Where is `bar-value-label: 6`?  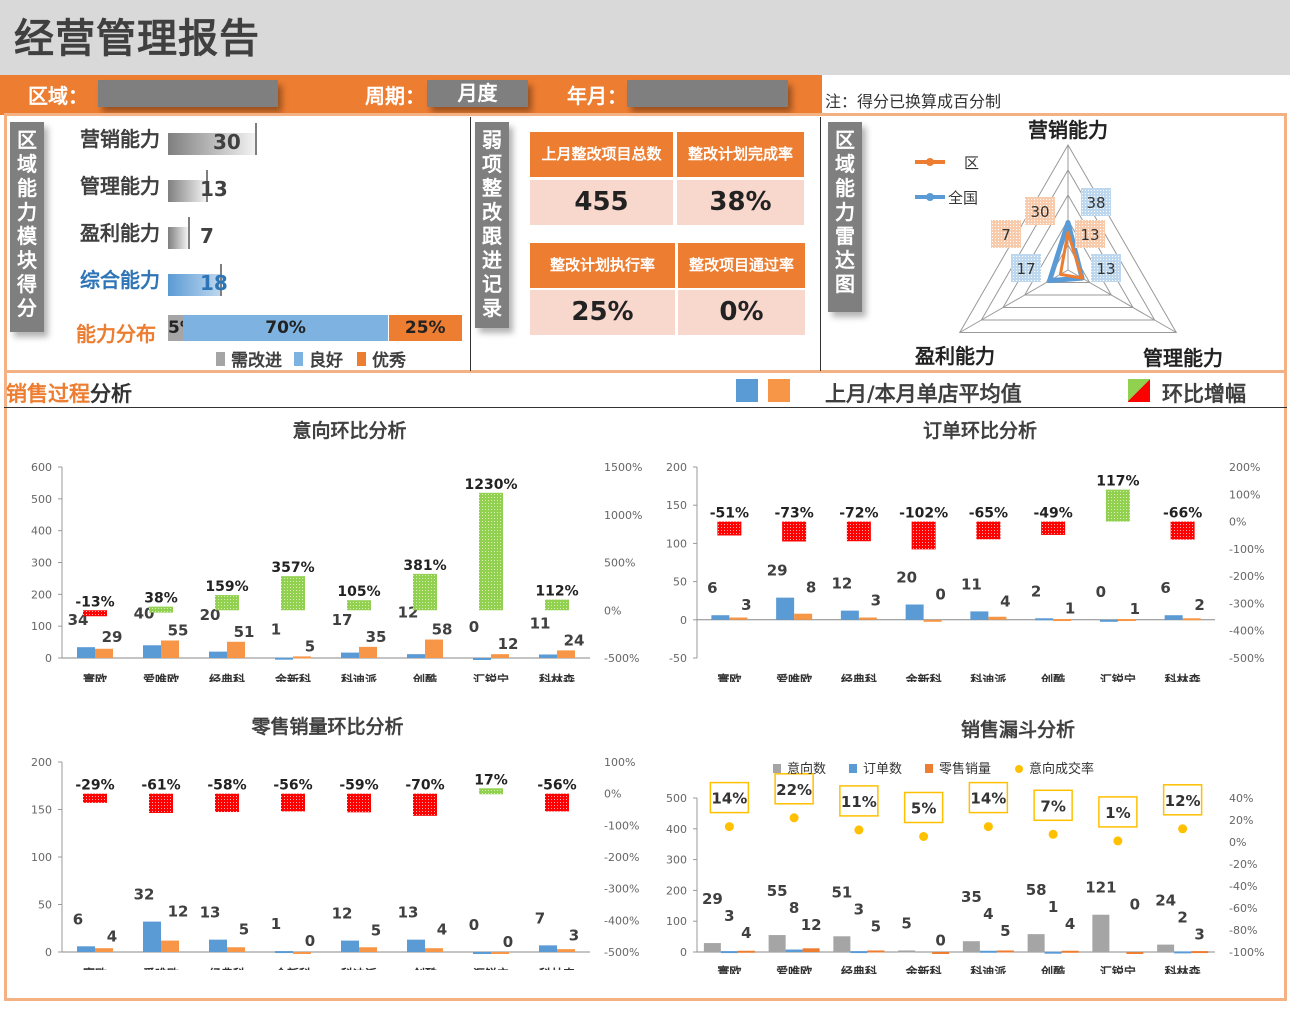 bar-value-label: 6 is located at coordinates (1165, 588).